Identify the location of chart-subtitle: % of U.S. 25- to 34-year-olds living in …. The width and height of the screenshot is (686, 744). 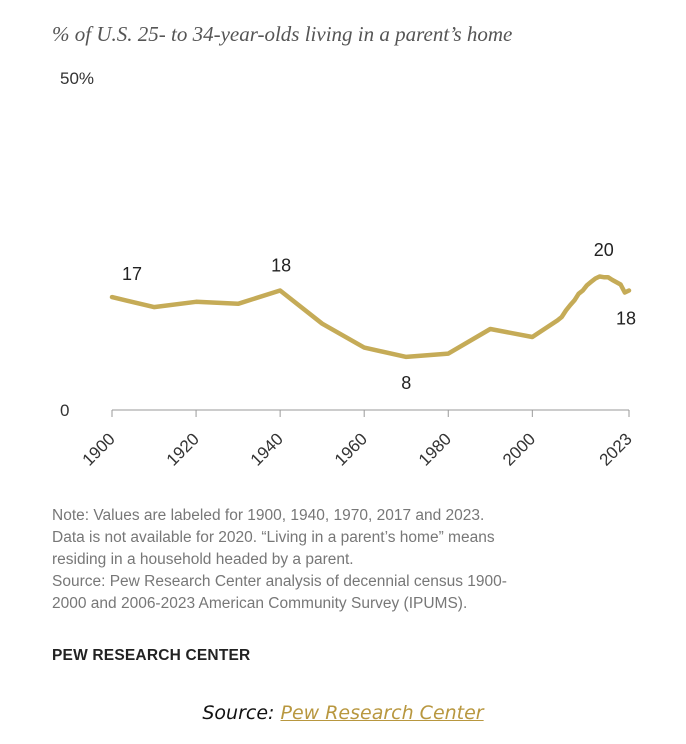
(282, 34).